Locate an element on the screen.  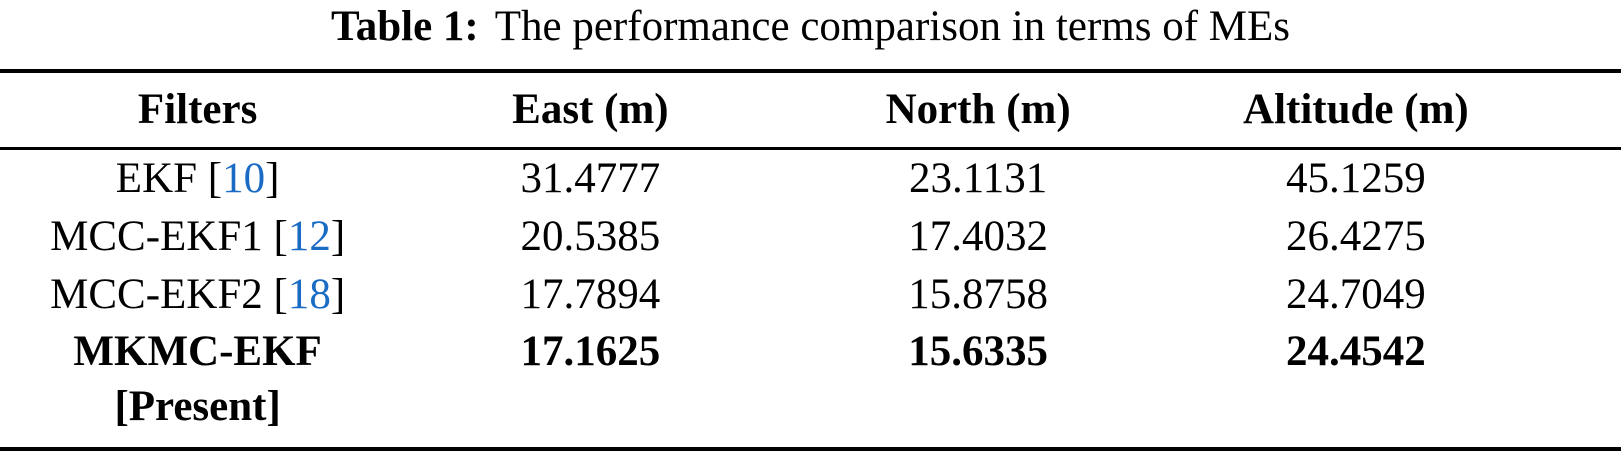
north-value: 15.6335 is located at coordinates (978, 351).